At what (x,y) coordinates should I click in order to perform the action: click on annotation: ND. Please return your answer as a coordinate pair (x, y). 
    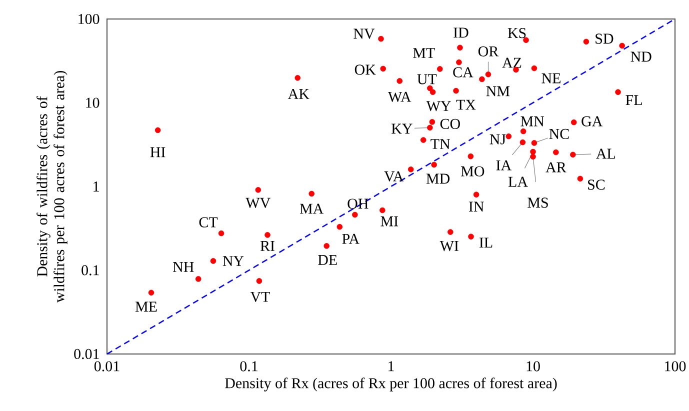
    Looking at the image, I should click on (641, 57).